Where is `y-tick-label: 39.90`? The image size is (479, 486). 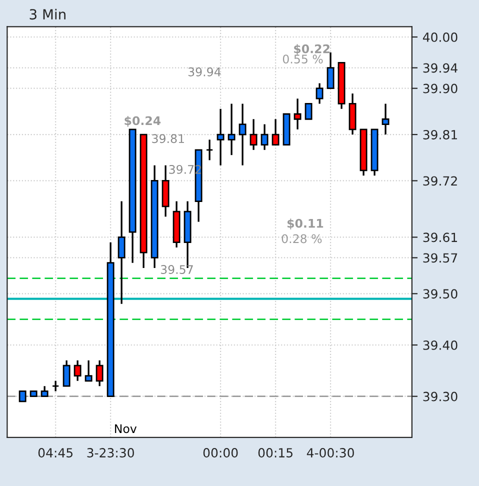 y-tick-label: 39.90 is located at coordinates (440, 89).